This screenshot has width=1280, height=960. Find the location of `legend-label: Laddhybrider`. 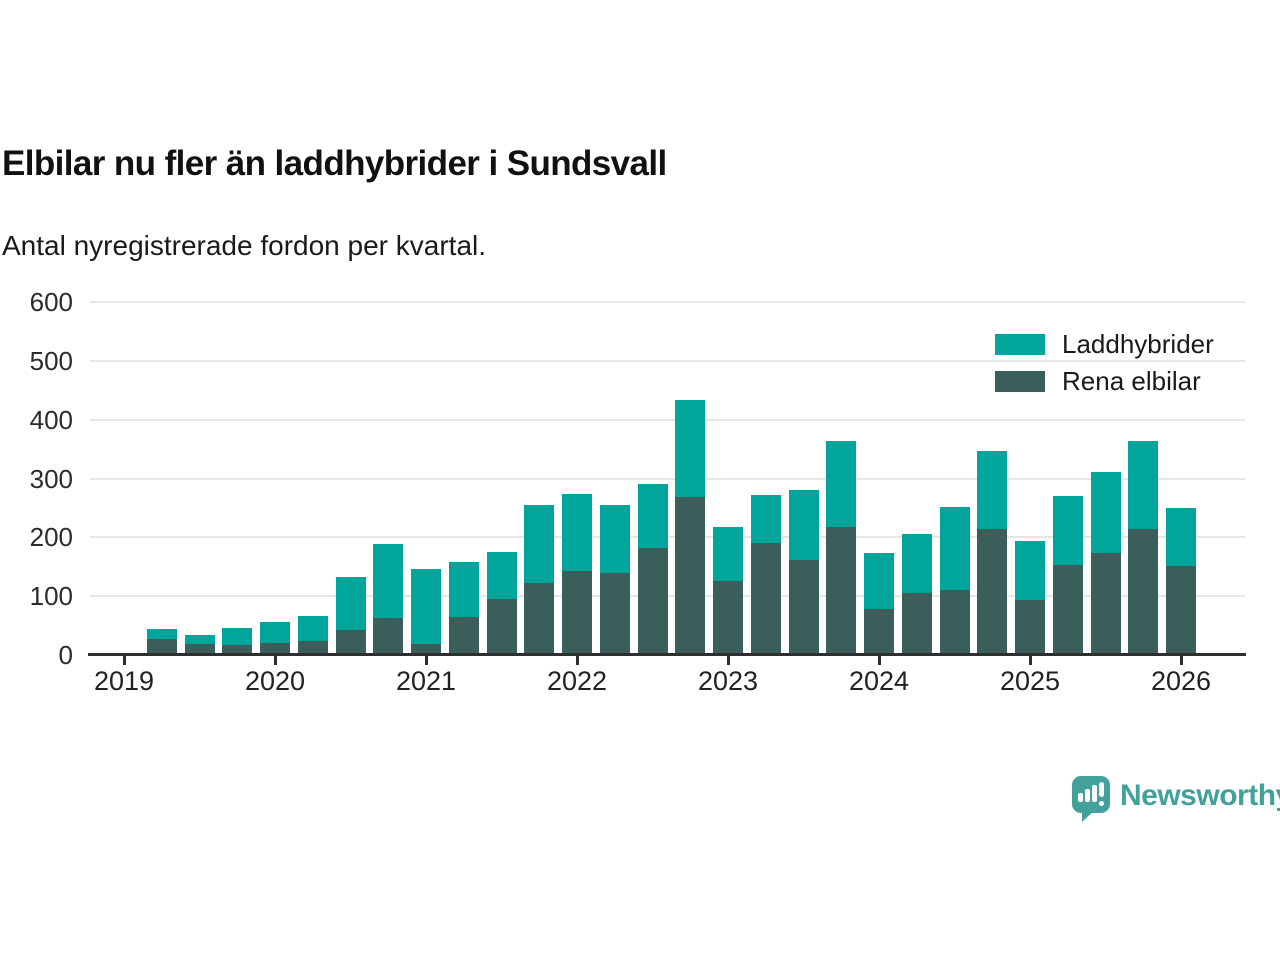

legend-label: Laddhybrider is located at coordinates (1140, 344).